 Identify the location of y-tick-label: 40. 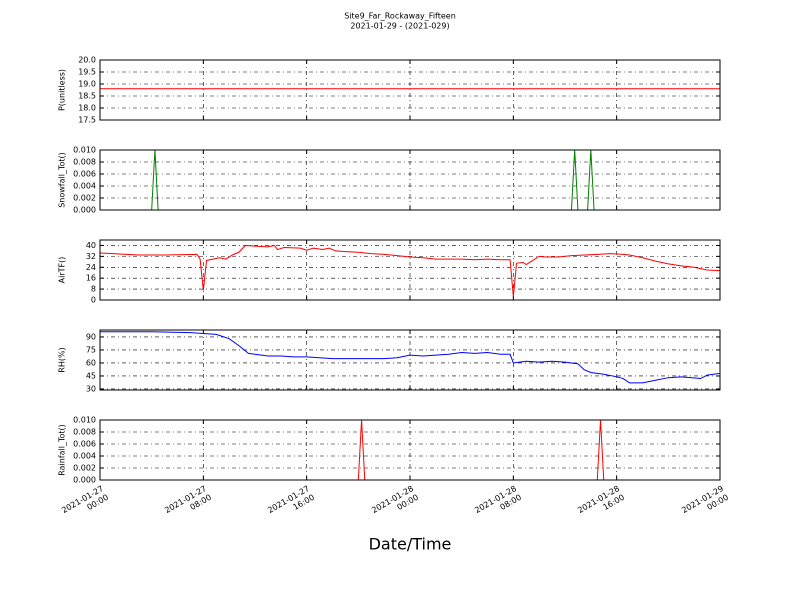
(91, 245).